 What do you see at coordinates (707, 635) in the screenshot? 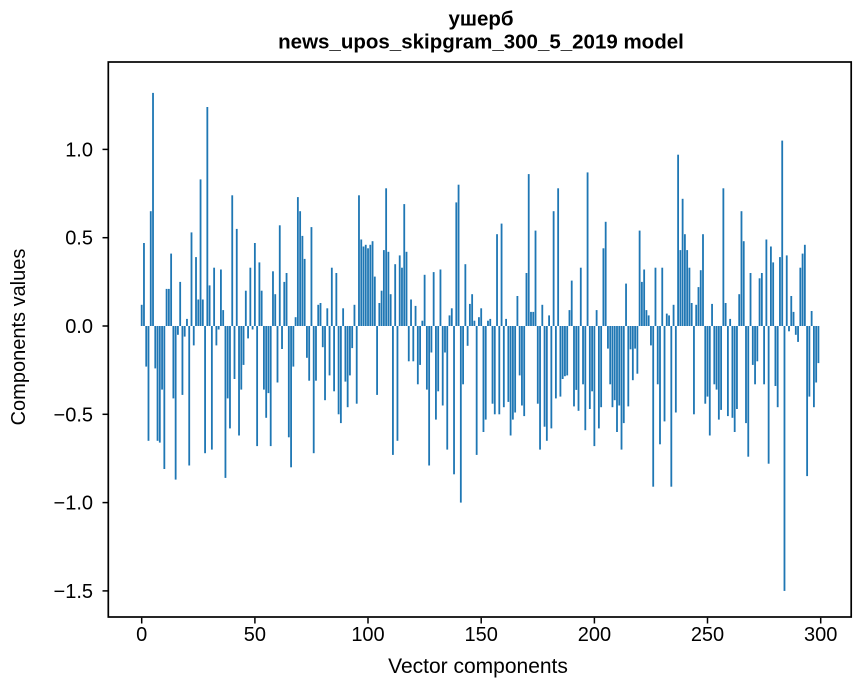
I see `svg-text: 250` at bounding box center [707, 635].